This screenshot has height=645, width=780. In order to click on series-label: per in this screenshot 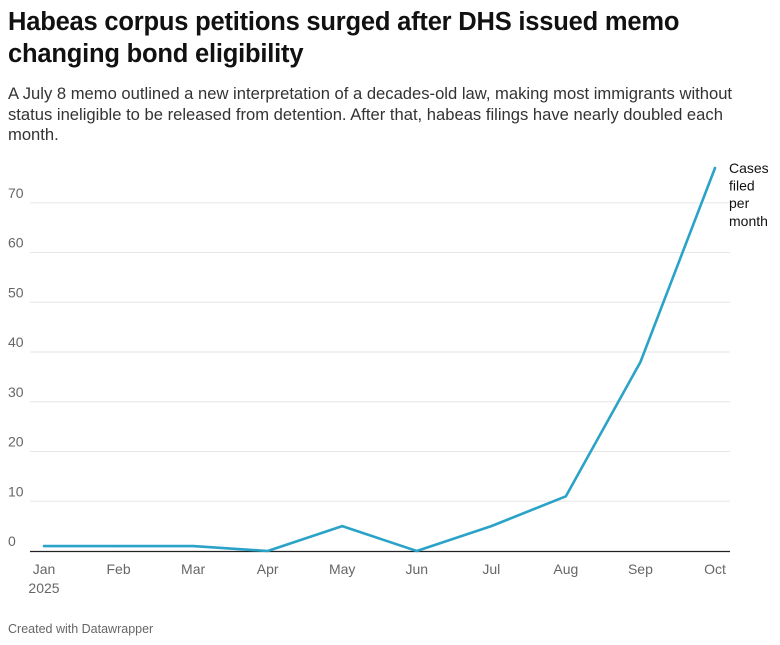, I will do `click(739, 203)`.